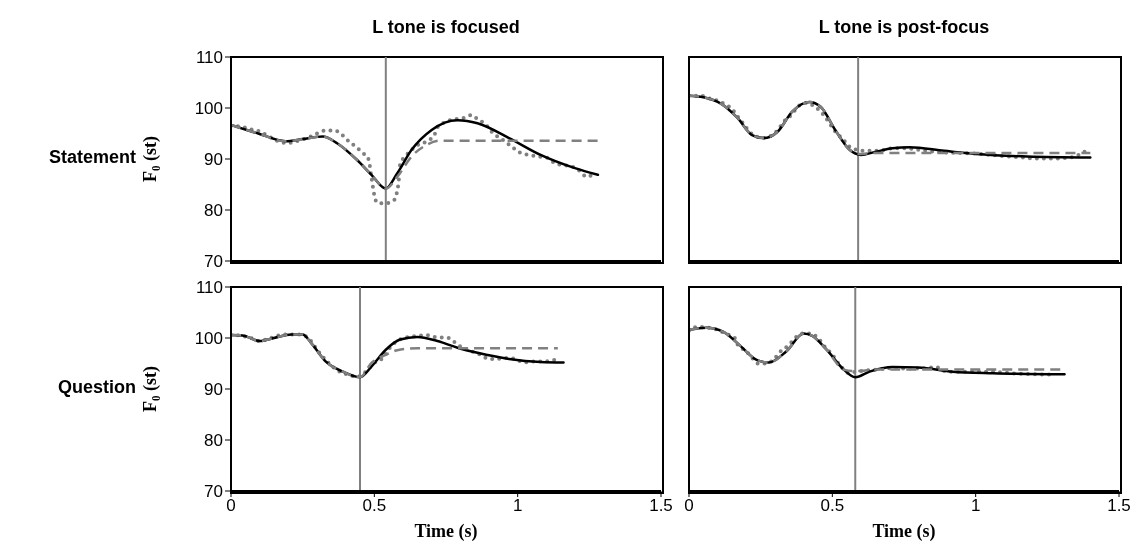 The height and width of the screenshot is (559, 1136). What do you see at coordinates (91, 157) in the screenshot?
I see `text: Statement` at bounding box center [91, 157].